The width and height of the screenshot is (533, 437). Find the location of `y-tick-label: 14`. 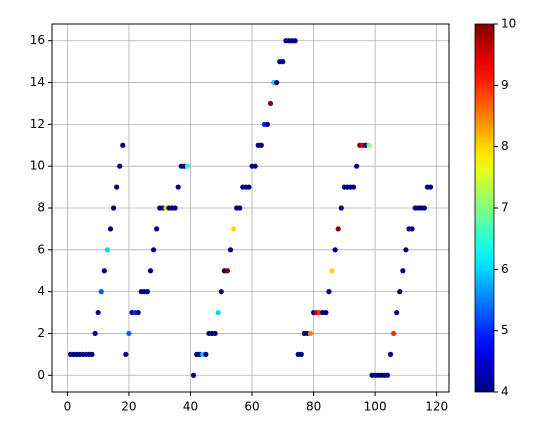

y-tick-label: 14 is located at coordinates (37, 82).